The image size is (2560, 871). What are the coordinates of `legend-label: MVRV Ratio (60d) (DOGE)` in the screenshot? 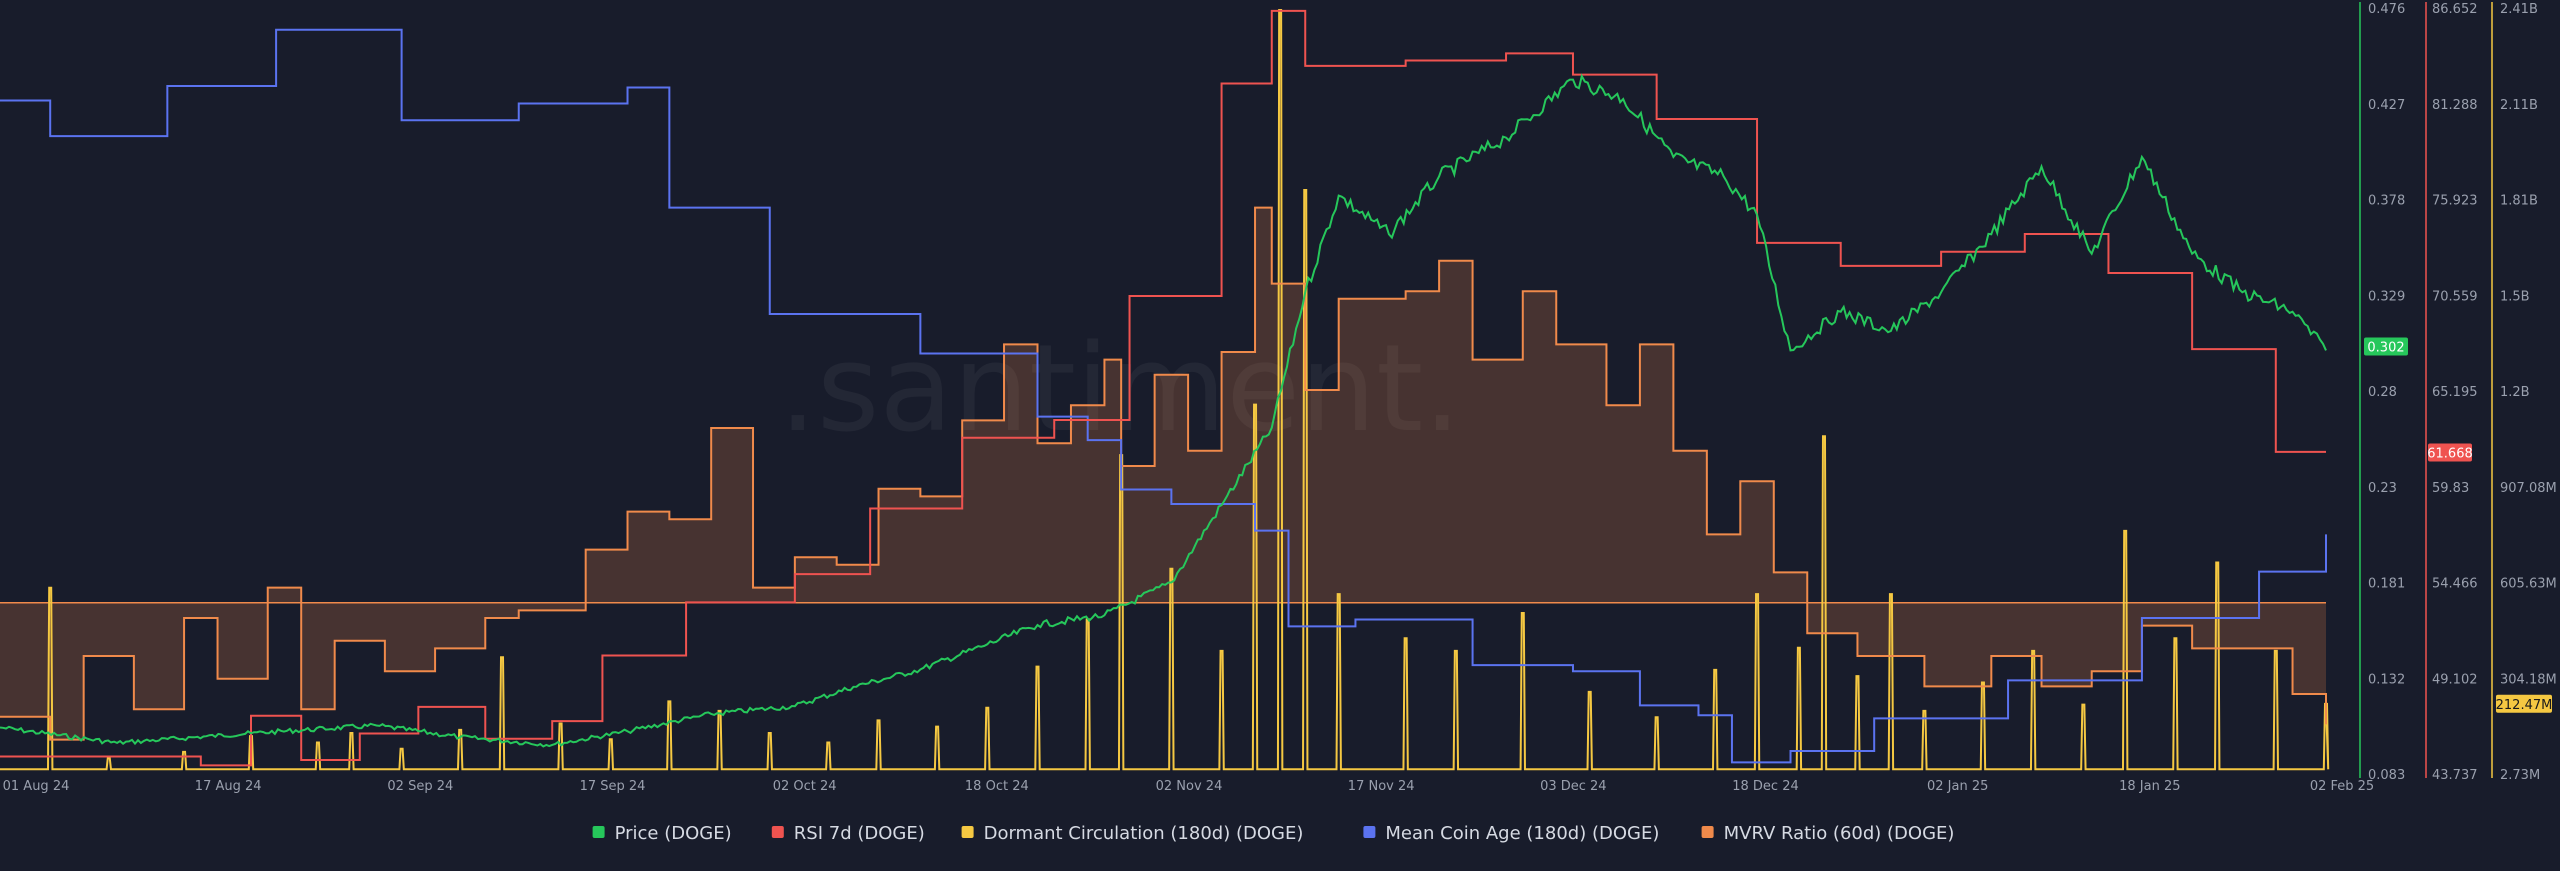 It's located at (1839, 833).